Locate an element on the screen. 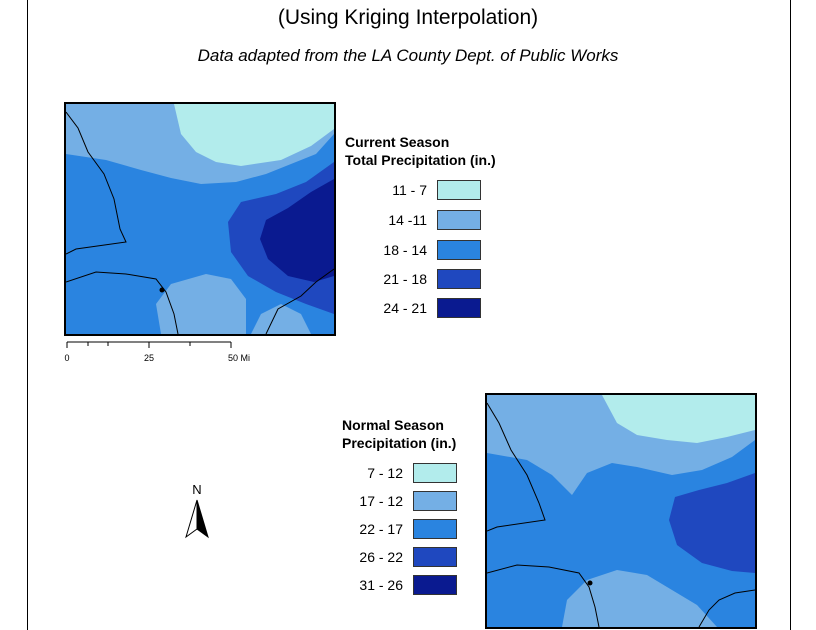  page-frame-right is located at coordinates (790, 315).